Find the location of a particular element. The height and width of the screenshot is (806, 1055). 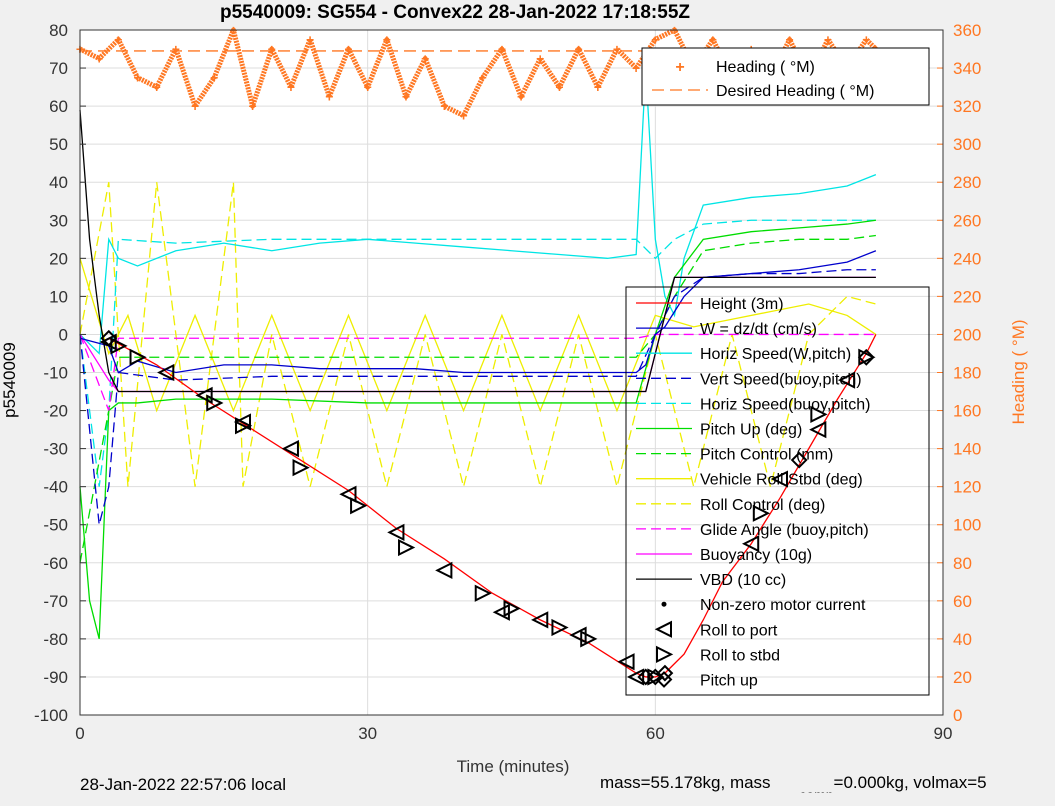

y2-tick-label: 0 is located at coordinates (957, 715).